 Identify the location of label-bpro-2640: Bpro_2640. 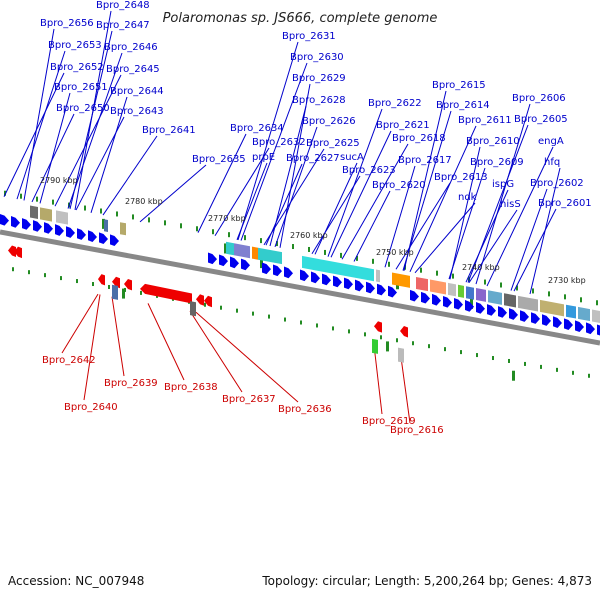
(91, 407).